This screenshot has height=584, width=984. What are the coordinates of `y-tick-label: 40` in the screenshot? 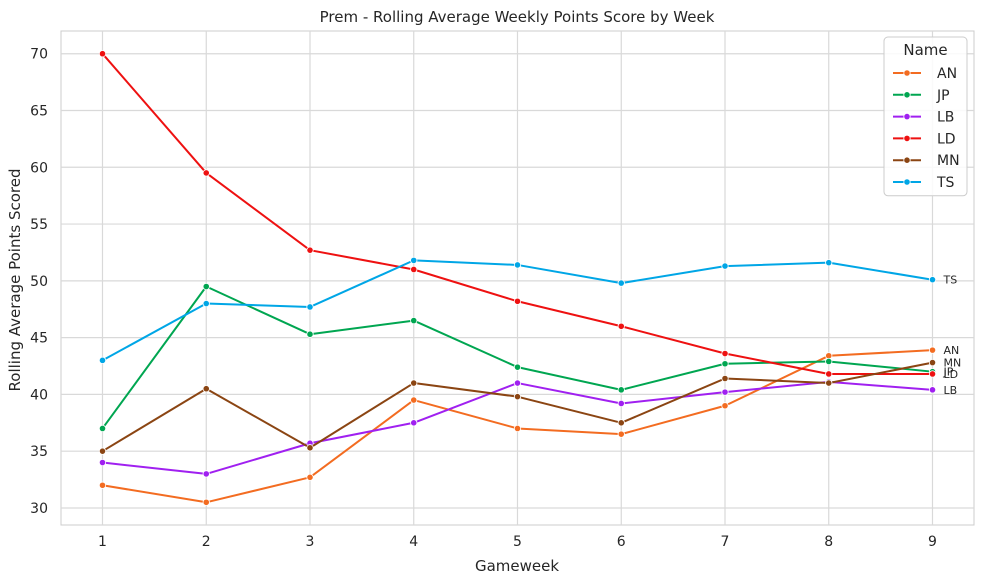 It's located at (39, 395).